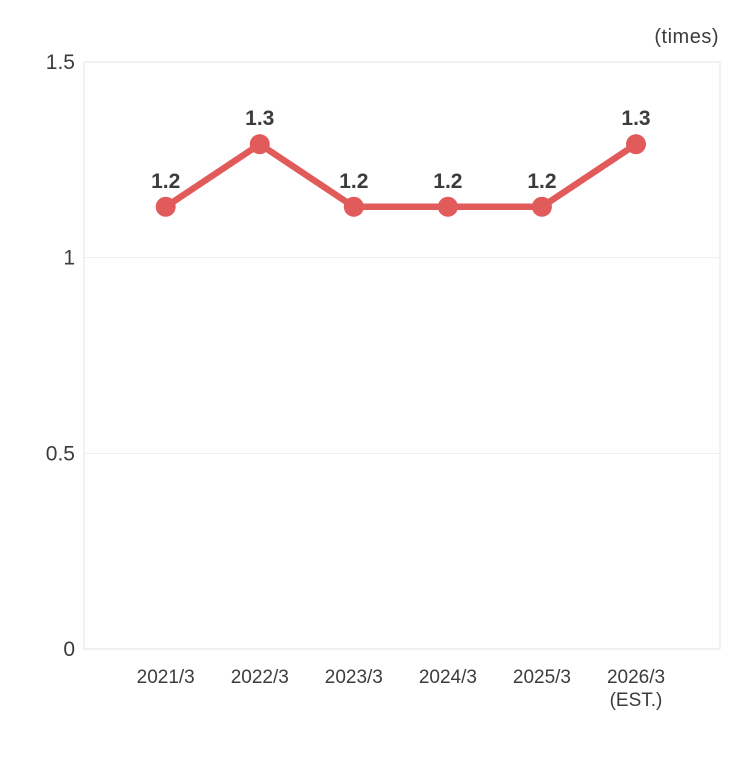 This screenshot has height=767, width=752. I want to click on x-tick-label: 2022/3, so click(260, 677).